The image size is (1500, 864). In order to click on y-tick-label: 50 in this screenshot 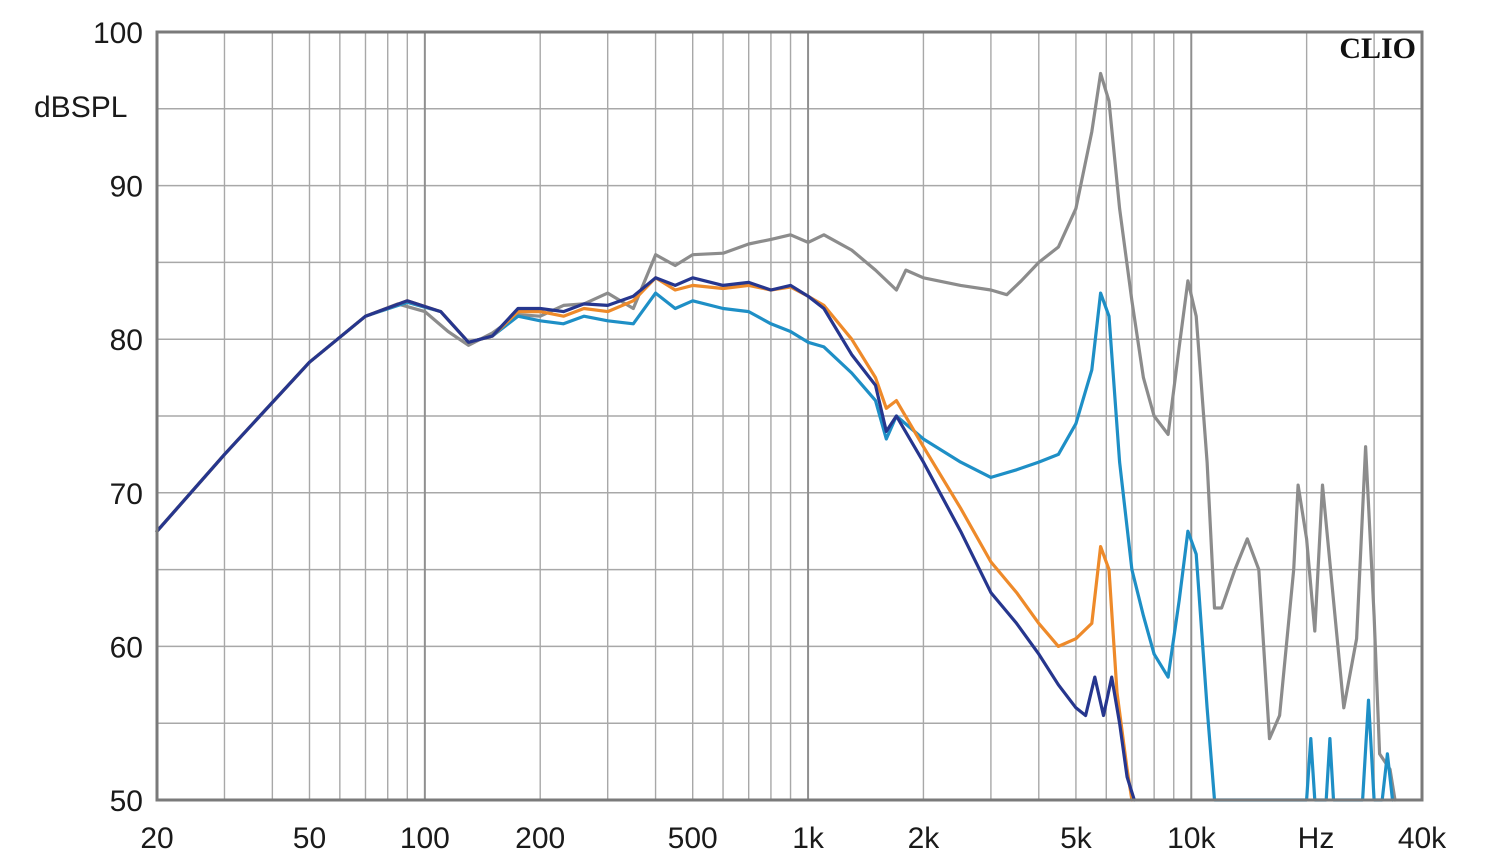, I will do `click(126, 801)`.